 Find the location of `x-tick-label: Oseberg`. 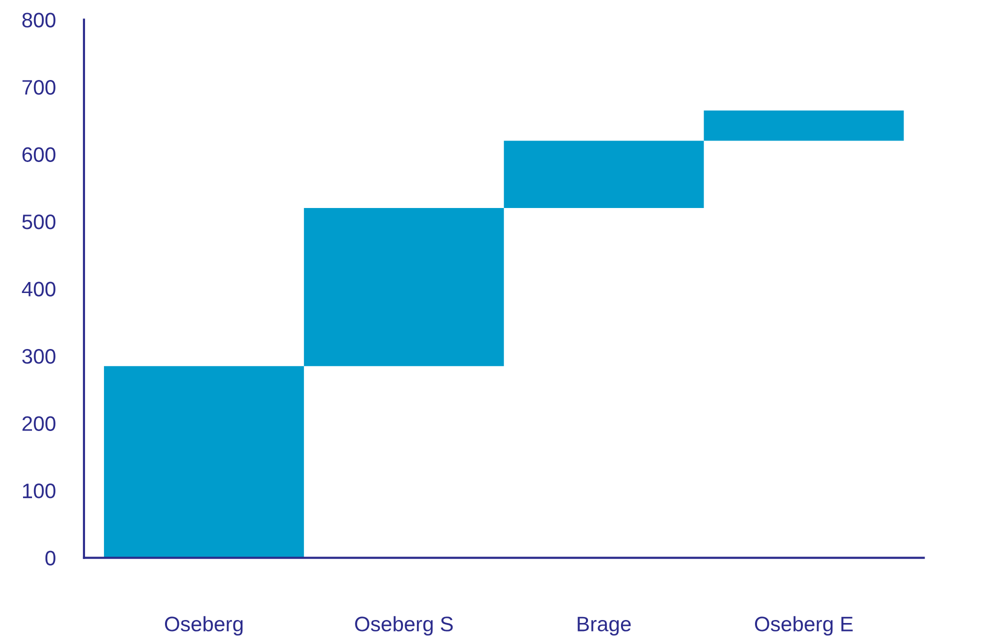

x-tick-label: Oseberg is located at coordinates (203, 626).